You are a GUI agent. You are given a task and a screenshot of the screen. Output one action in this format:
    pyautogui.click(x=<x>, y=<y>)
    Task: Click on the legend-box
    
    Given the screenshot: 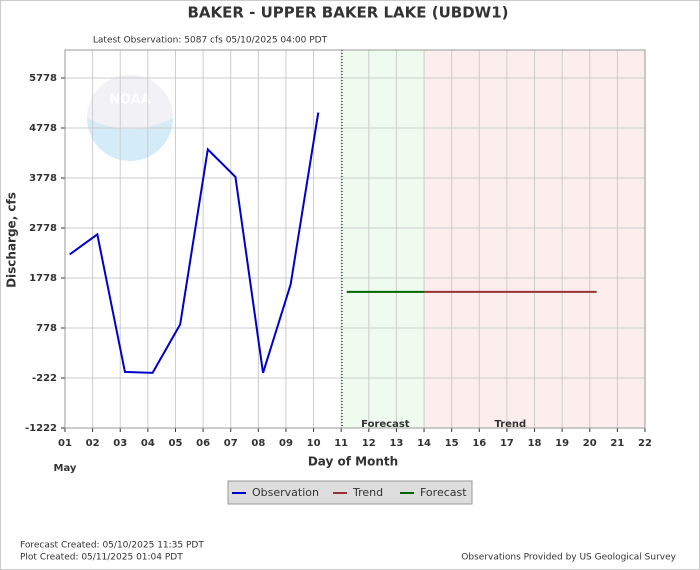 What is the action you would take?
    pyautogui.click(x=350, y=492)
    